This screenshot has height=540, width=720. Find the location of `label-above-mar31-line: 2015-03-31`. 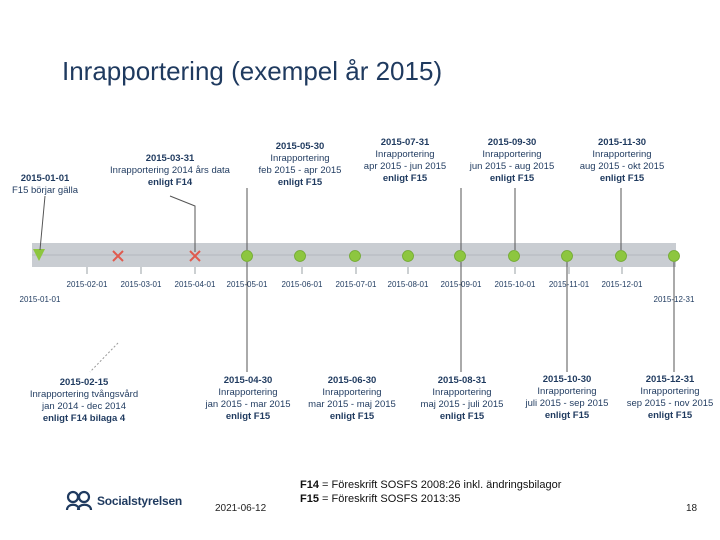

label-above-mar31-line: 2015-03-31 is located at coordinates (170, 158).